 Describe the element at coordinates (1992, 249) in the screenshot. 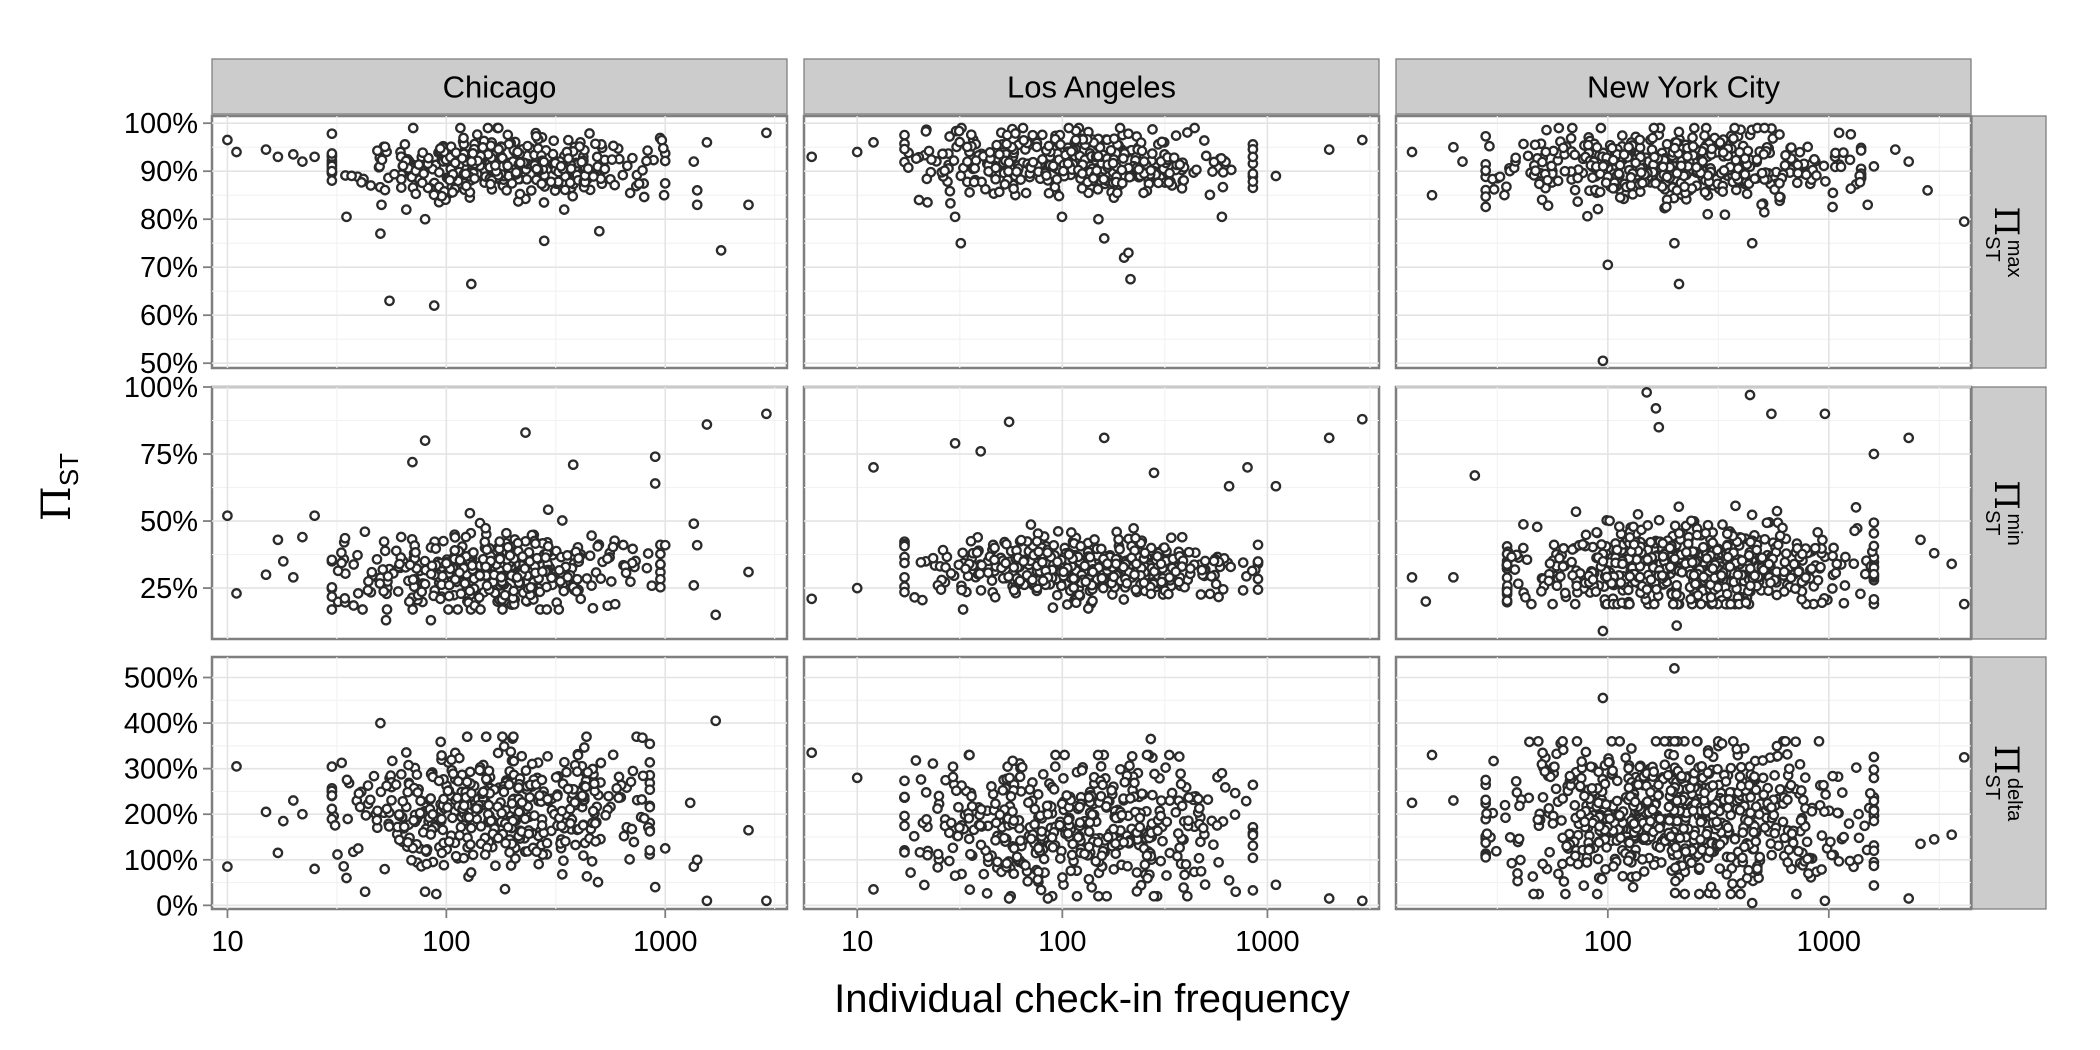

I see `facet-row-label-subscript: ST` at that location.